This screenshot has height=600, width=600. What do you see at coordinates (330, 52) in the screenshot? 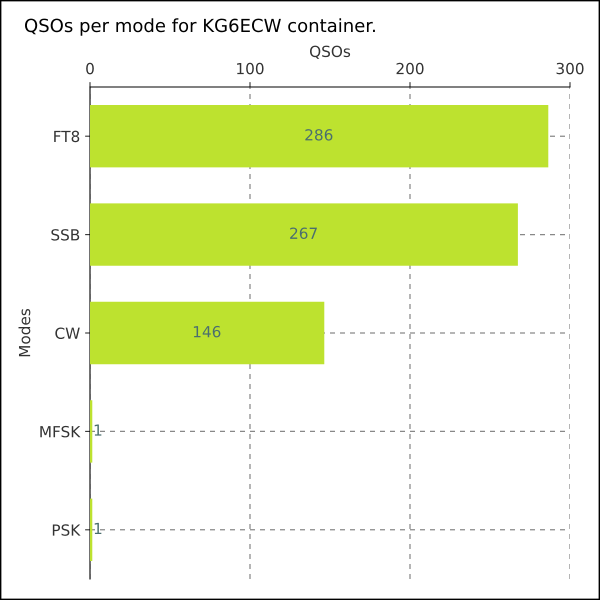
I see `x-axis-title: QSOs` at bounding box center [330, 52].